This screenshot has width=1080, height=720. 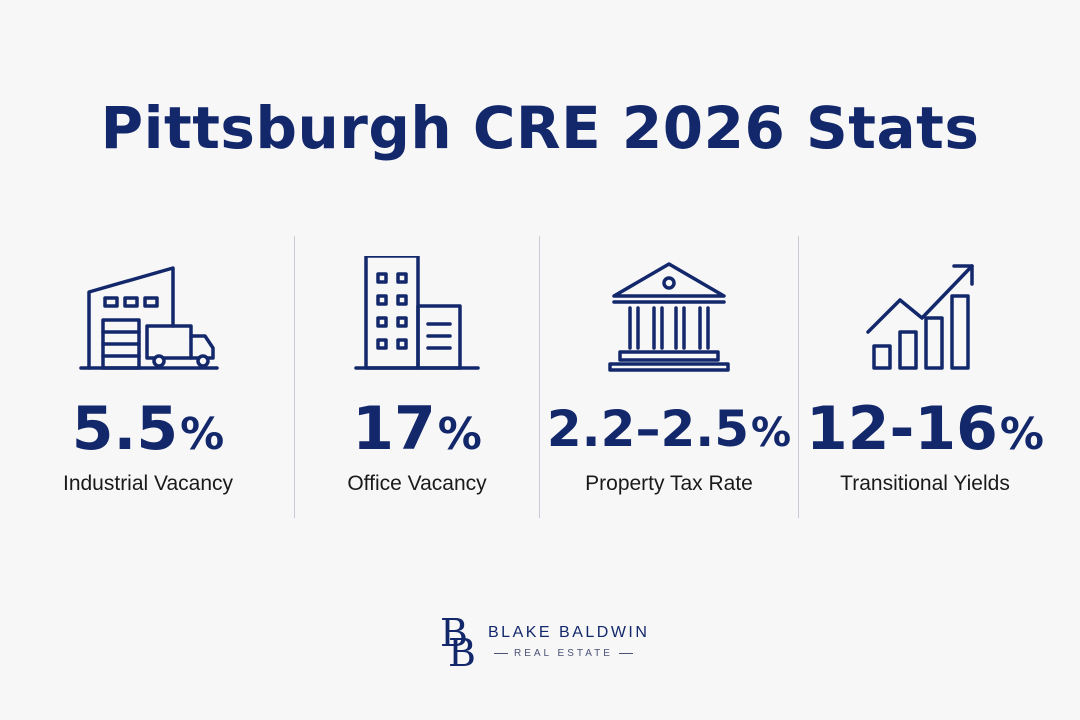 What do you see at coordinates (149, 318) in the screenshot?
I see `warehouse-truck-icon` at bounding box center [149, 318].